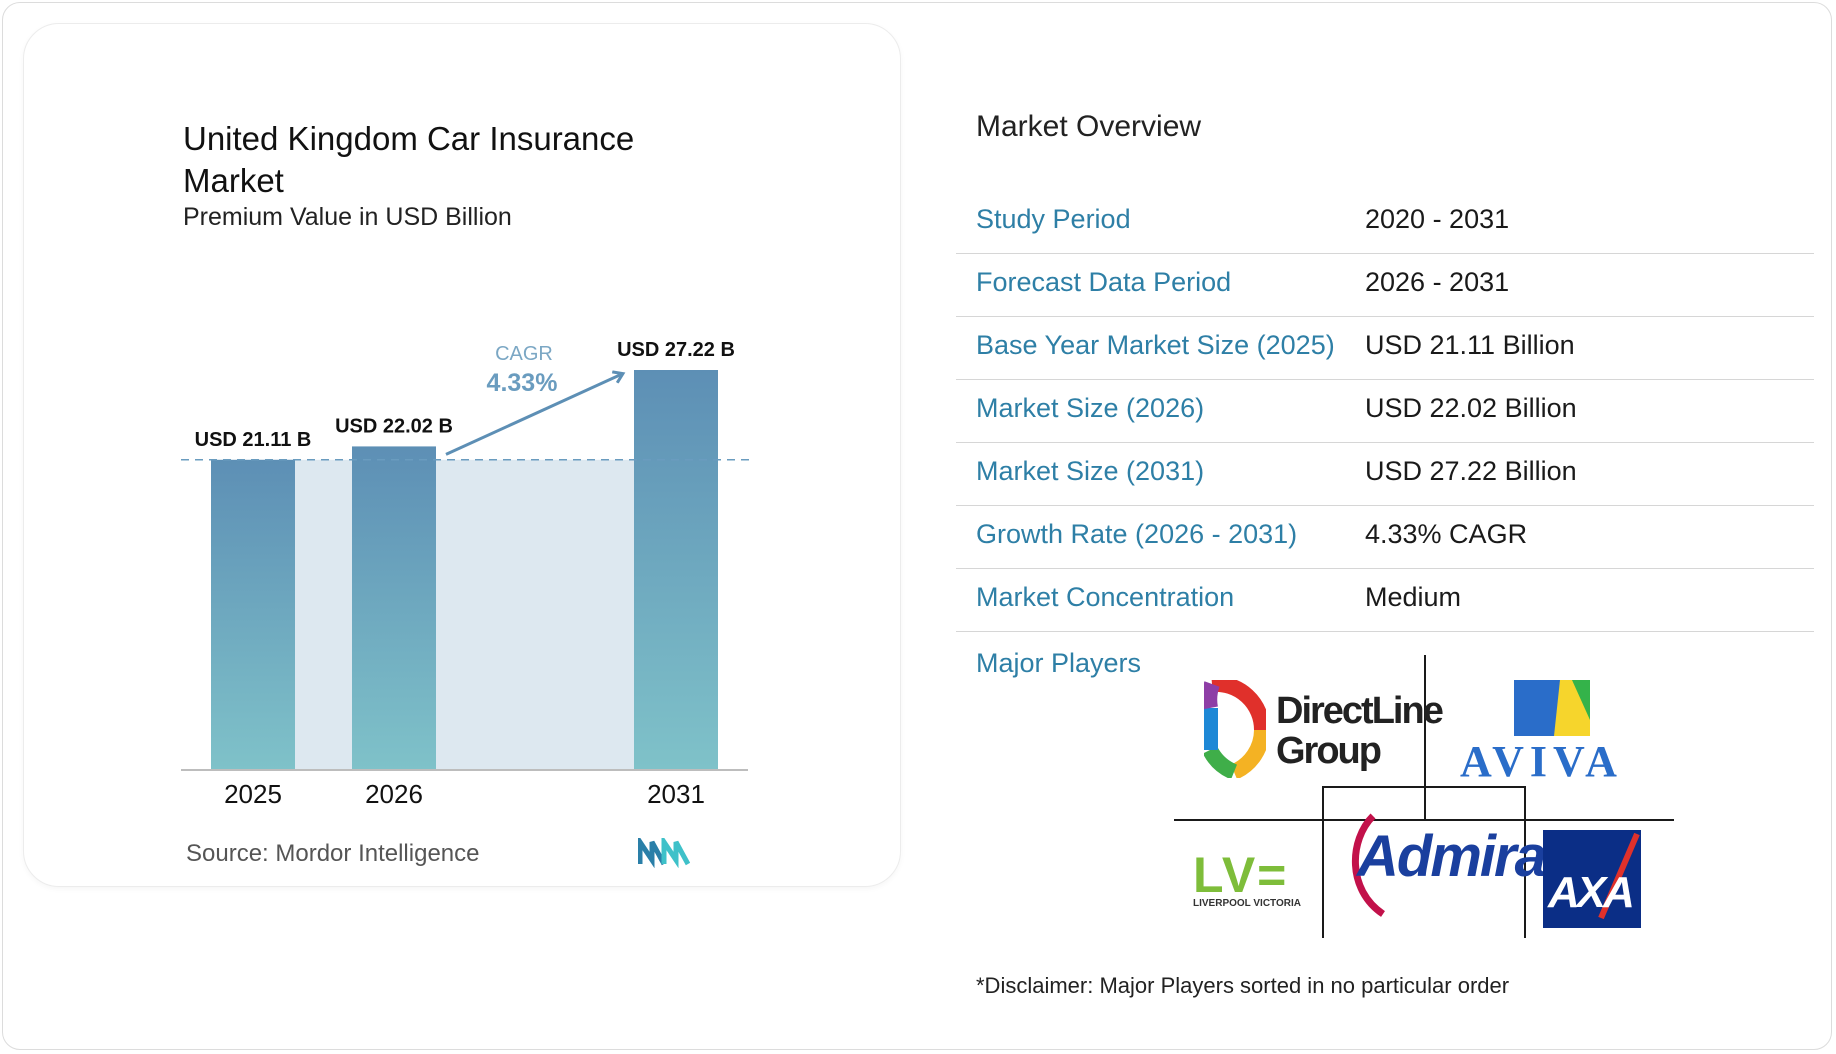 The image size is (1836, 1054). What do you see at coordinates (394, 426) in the screenshot?
I see `data-label-2026: USD 22.02 B` at bounding box center [394, 426].